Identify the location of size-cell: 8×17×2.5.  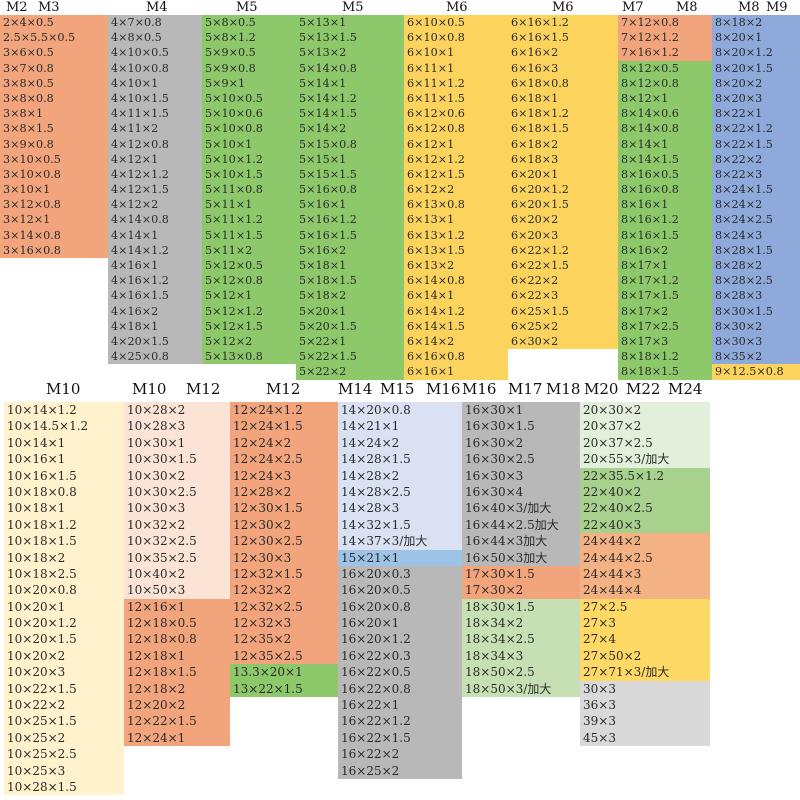
(665, 326).